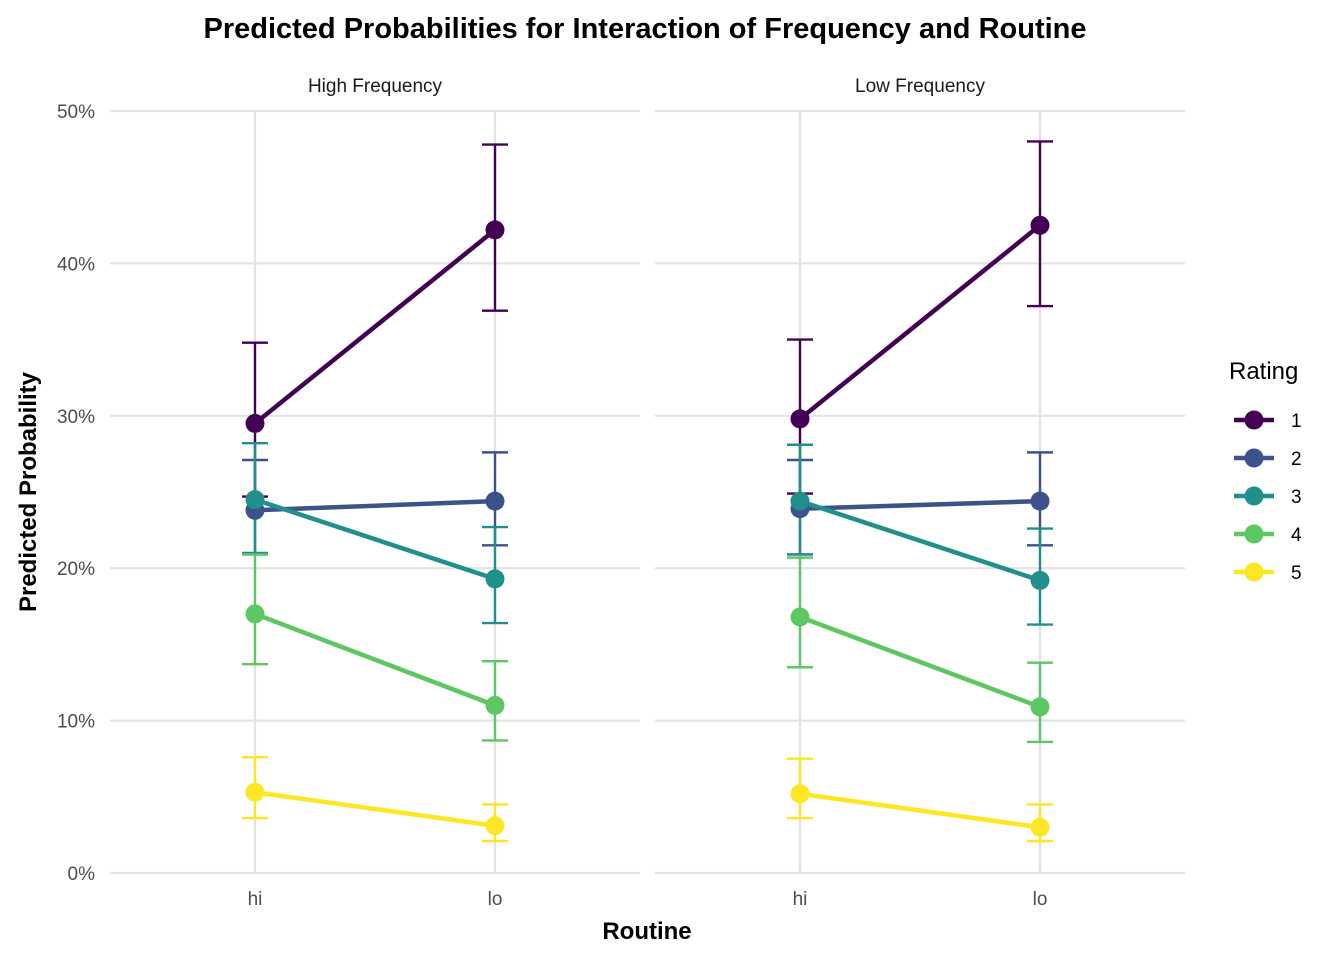 This screenshot has height=960, width=1344. Describe the element at coordinates (1265, 471) in the screenshot. I see `legend: Rating 1 2 3 4 5` at that location.